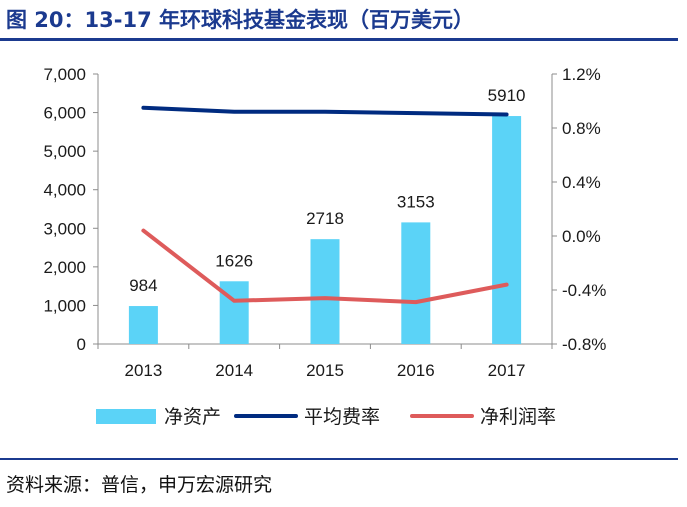 The width and height of the screenshot is (687, 507). What do you see at coordinates (416, 201) in the screenshot?
I see `bar-data-label: 3153` at bounding box center [416, 201].